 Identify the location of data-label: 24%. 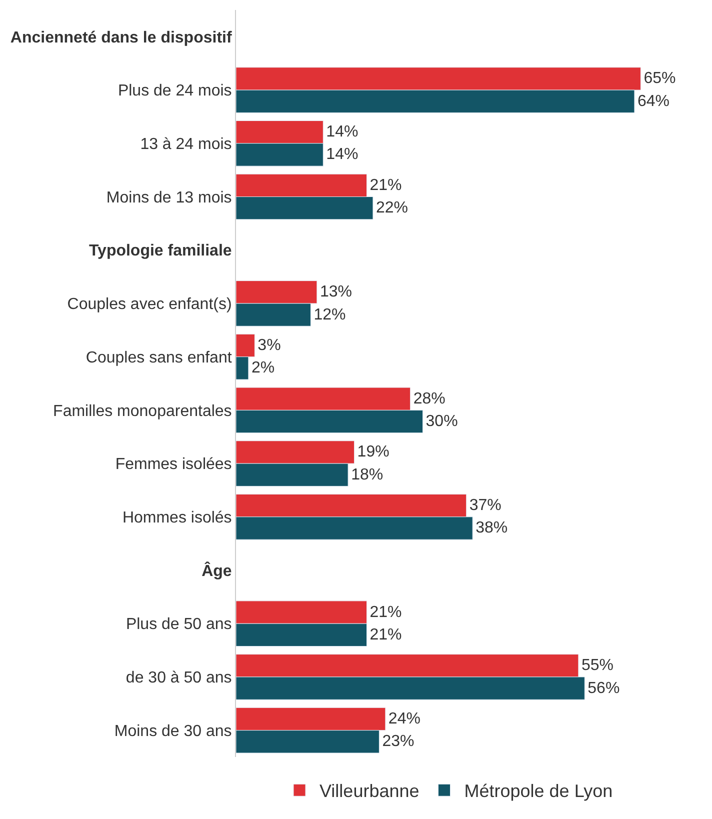
(404, 719).